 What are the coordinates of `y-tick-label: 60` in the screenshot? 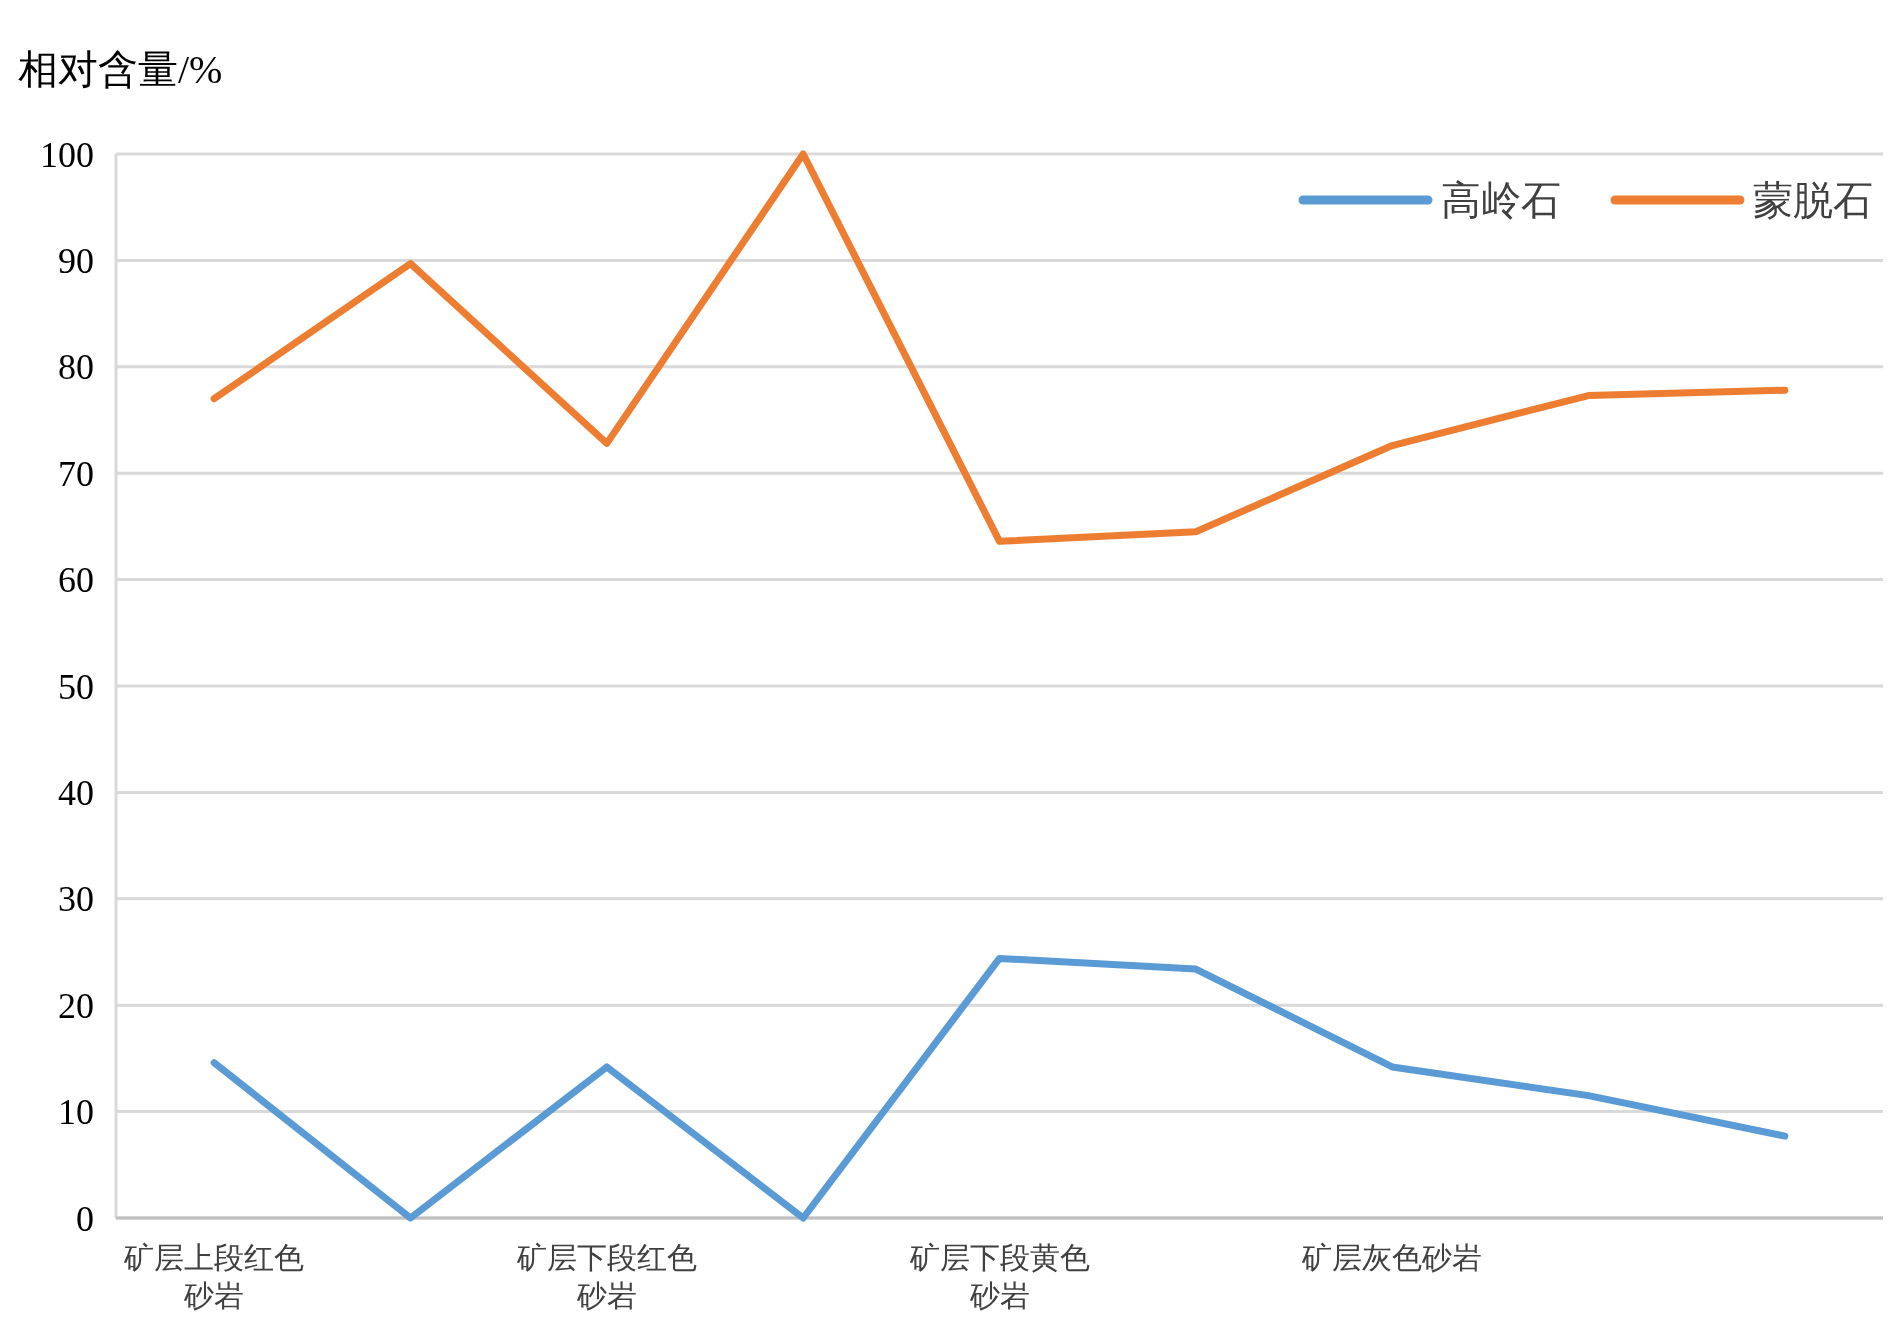 It's located at (76, 580).